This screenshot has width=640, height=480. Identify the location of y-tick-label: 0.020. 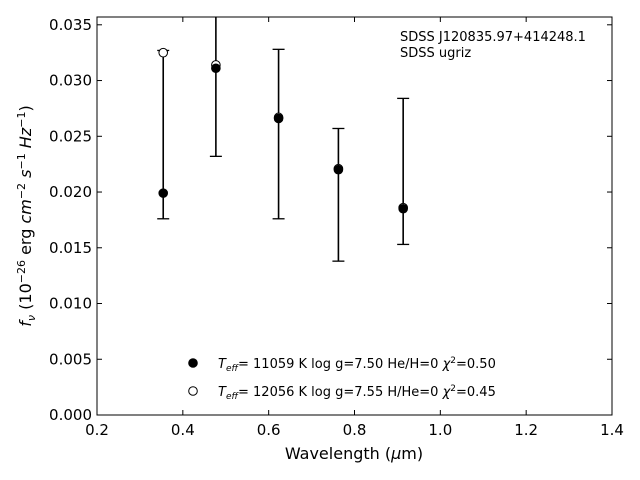
(70, 192).